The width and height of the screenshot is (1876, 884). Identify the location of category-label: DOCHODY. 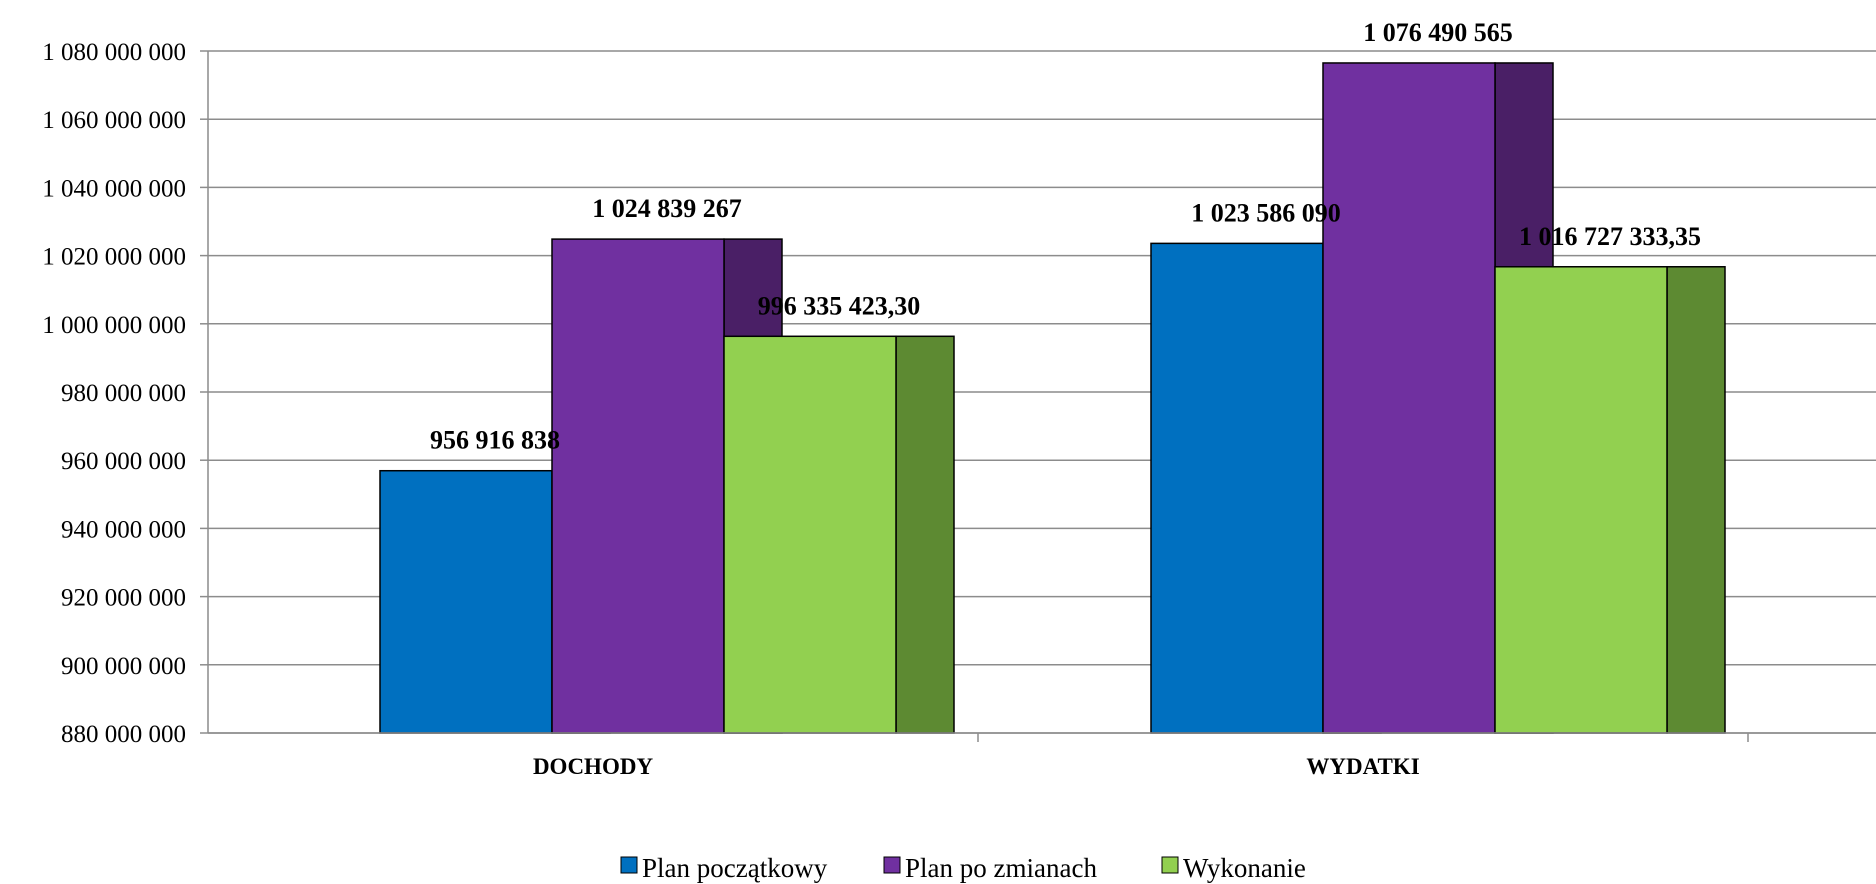
(593, 766).